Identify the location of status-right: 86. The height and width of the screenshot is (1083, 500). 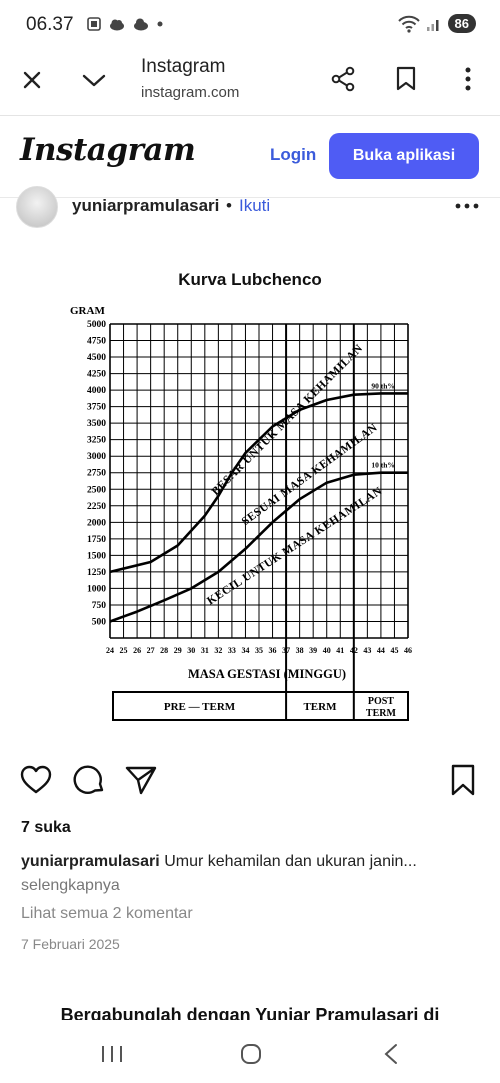
(436, 23).